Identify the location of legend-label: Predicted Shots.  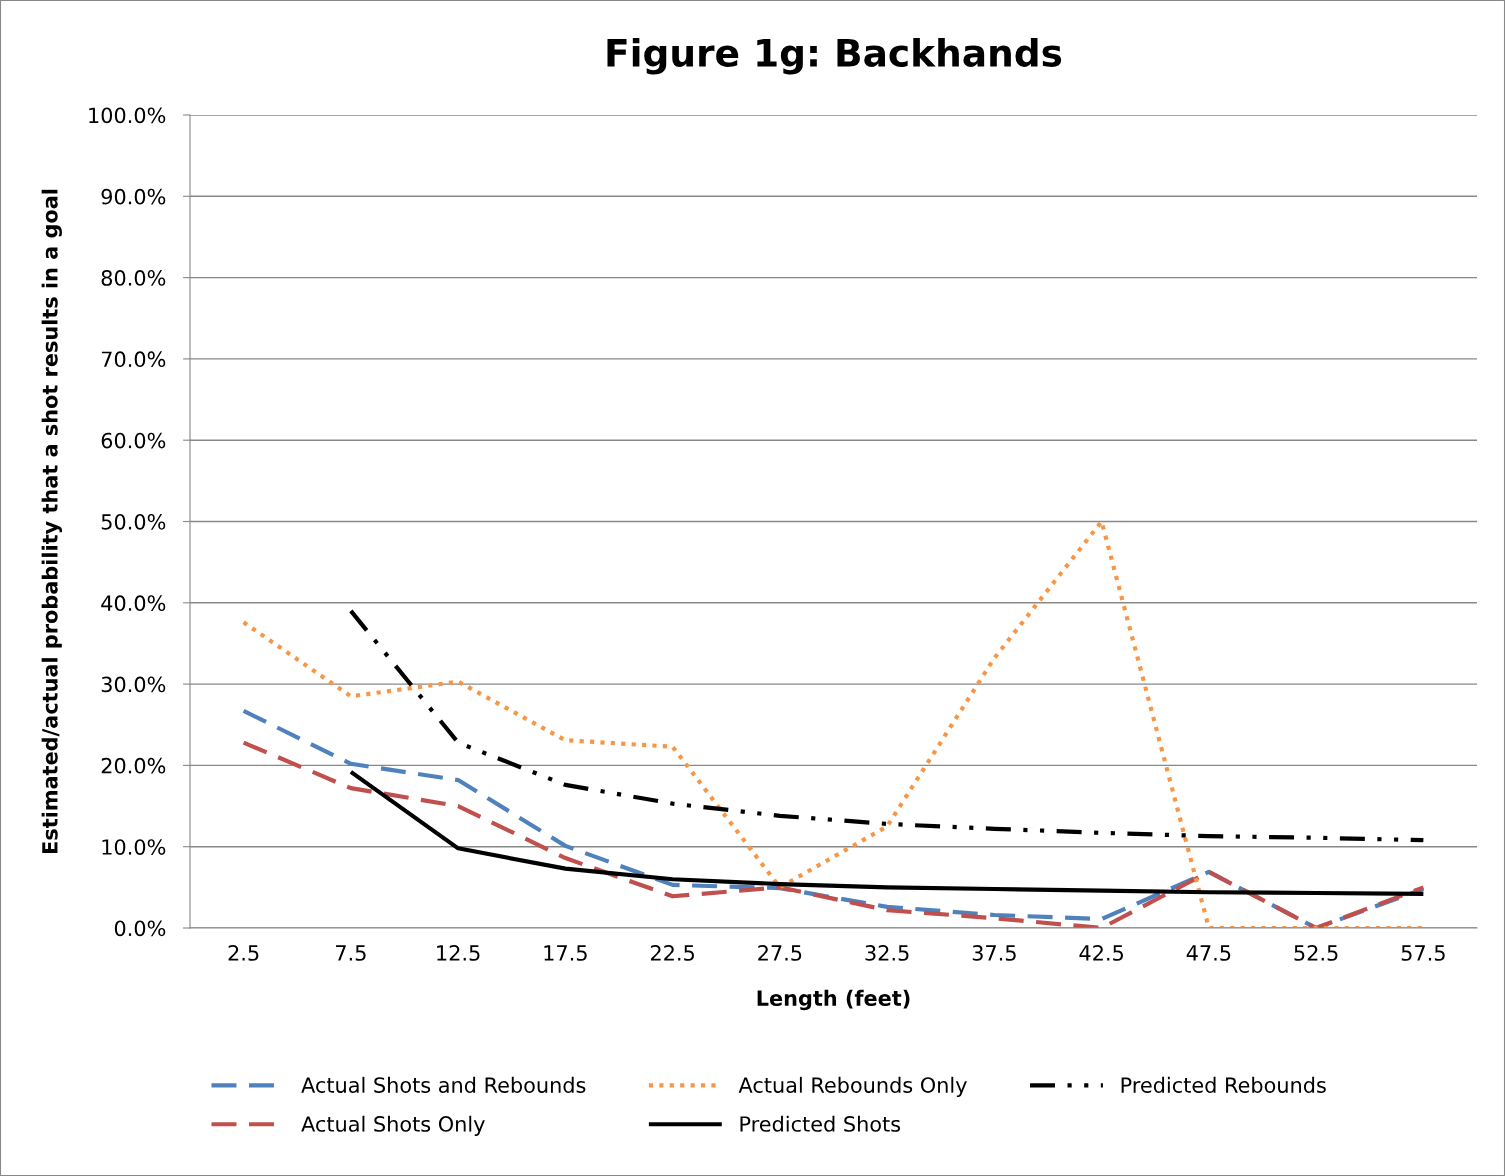
(820, 1123).